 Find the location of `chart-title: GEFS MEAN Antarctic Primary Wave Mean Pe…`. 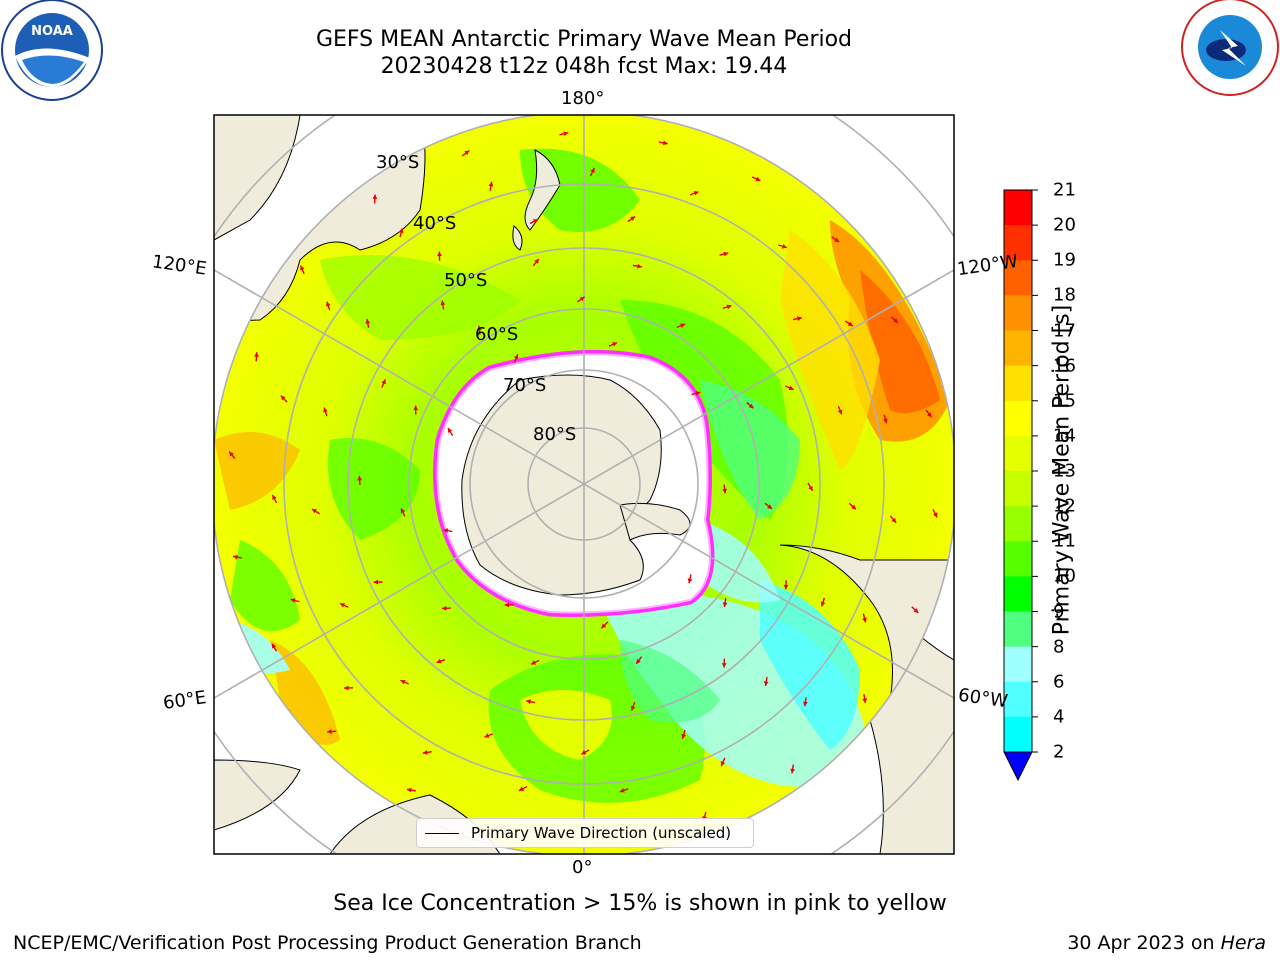

chart-title: GEFS MEAN Antarctic Primary Wave Mean Pe… is located at coordinates (584, 39).